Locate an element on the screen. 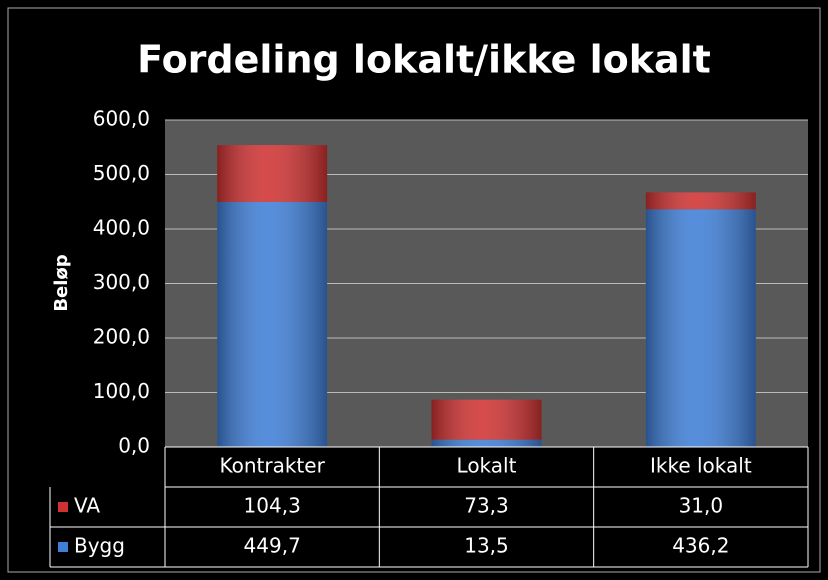 Image resolution: width=828 pixels, height=580 pixels. y-tick-label: 400,0 is located at coordinates (121, 228).